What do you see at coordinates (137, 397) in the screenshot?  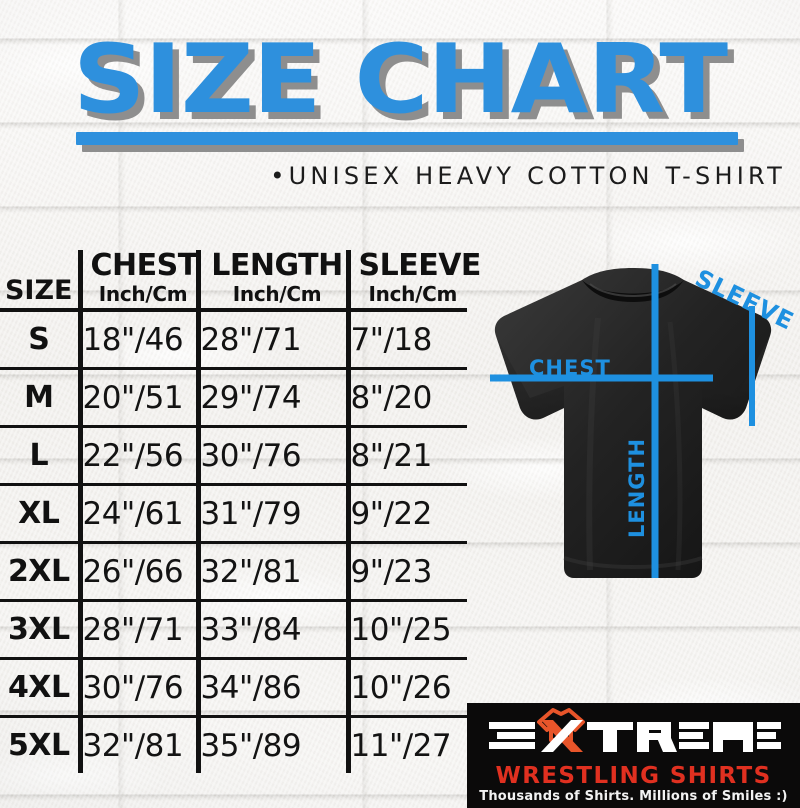 I see `cell-chest: 20"/51` at bounding box center [137, 397].